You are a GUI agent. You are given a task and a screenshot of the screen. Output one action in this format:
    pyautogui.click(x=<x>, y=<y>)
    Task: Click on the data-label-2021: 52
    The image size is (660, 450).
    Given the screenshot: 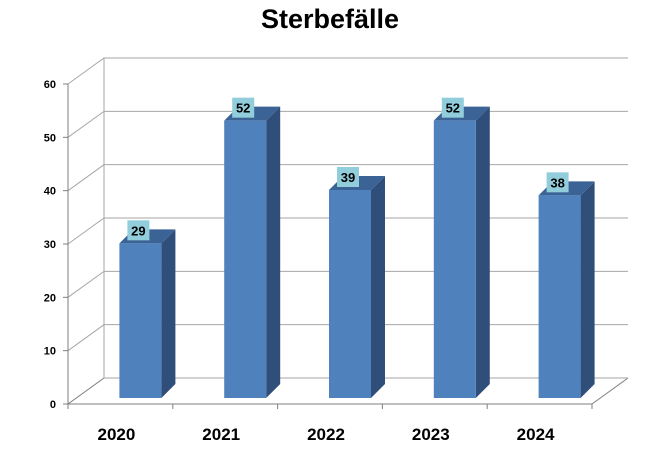 What is the action you would take?
    pyautogui.click(x=243, y=108)
    